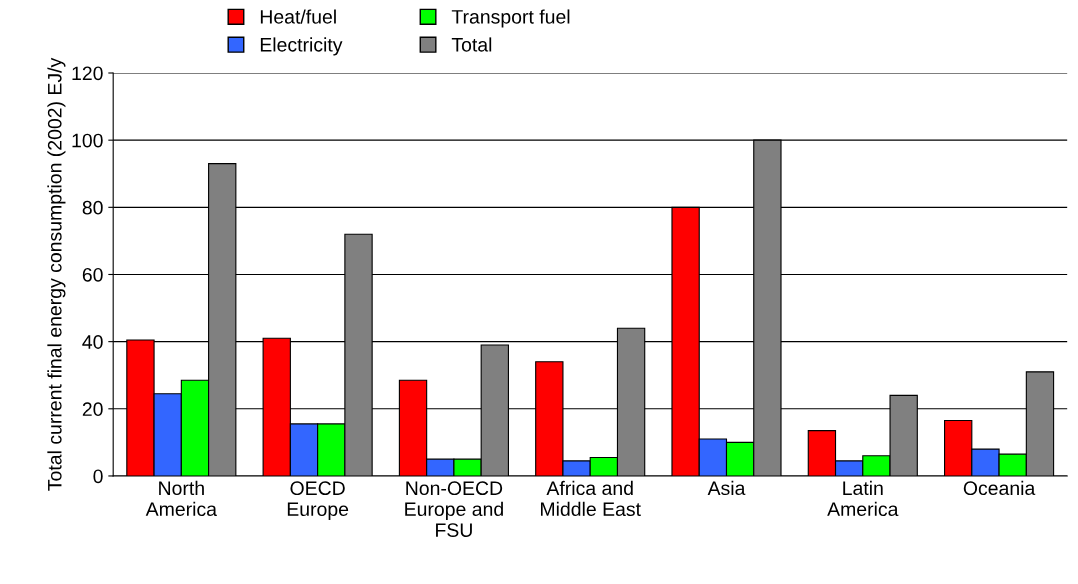 The image size is (1078, 584). I want to click on legend-label: Electricity, so click(301, 46).